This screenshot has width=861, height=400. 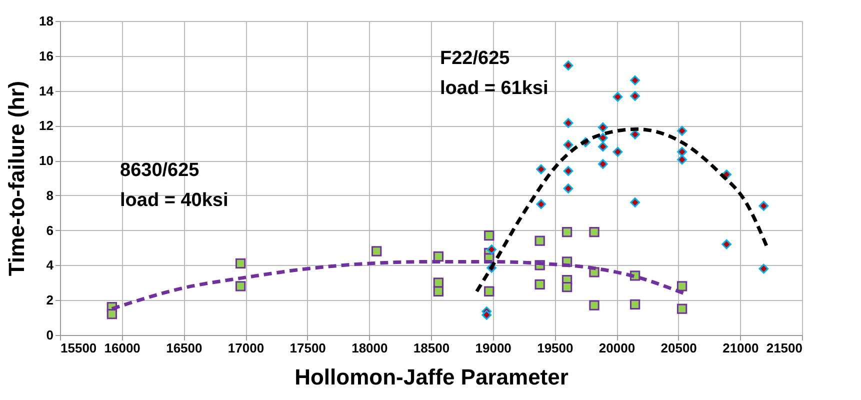 What do you see at coordinates (46, 90) in the screenshot?
I see `y-tick-label: 14` at bounding box center [46, 90].